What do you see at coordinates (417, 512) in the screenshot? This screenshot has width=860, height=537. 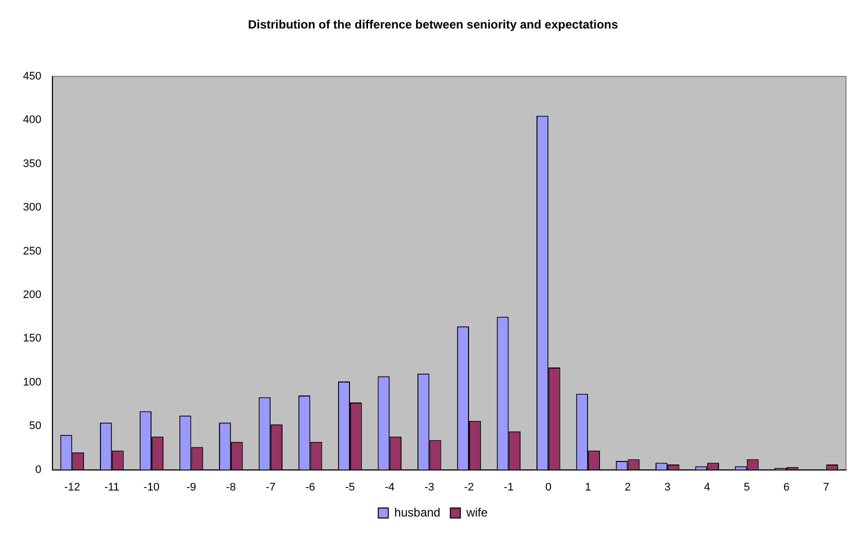 I see `legend-label: husband` at bounding box center [417, 512].